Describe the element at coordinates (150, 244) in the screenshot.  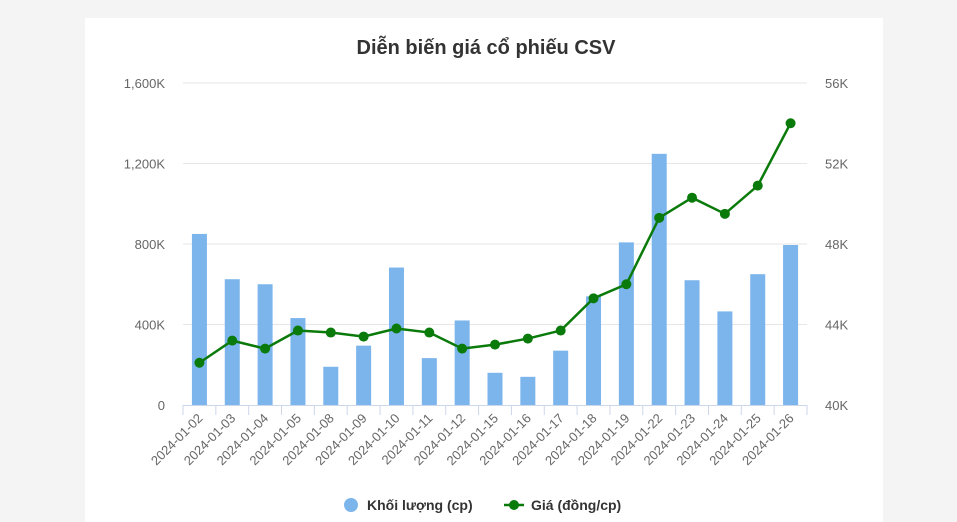
I see `y-left-tick-label: 800K` at that location.